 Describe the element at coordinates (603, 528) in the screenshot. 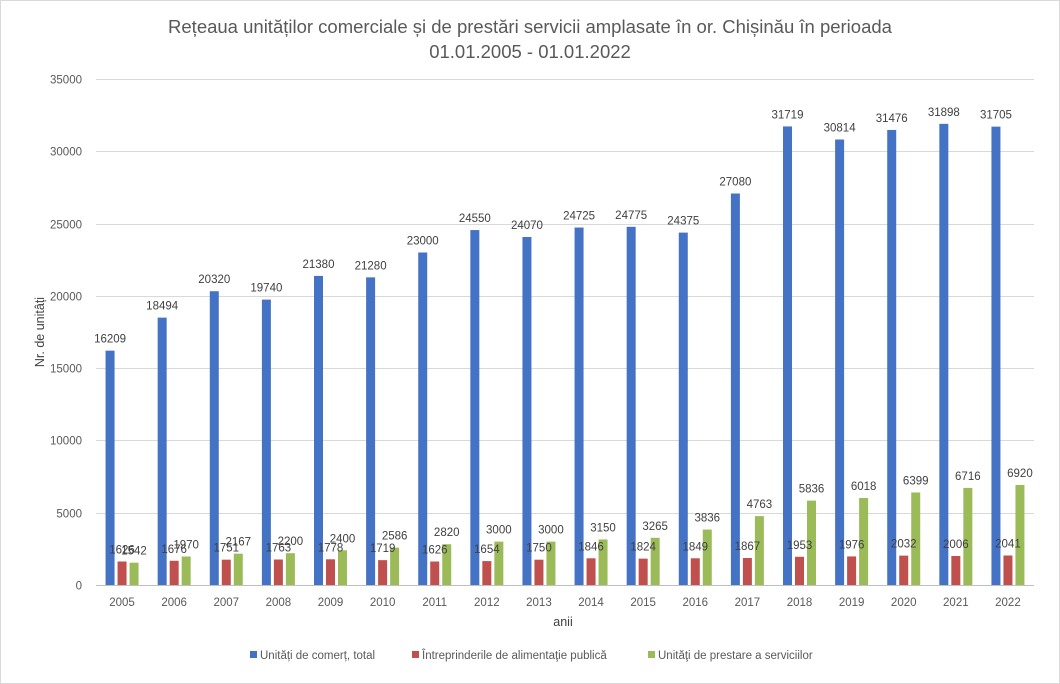

I see `data-label: 3150` at that location.